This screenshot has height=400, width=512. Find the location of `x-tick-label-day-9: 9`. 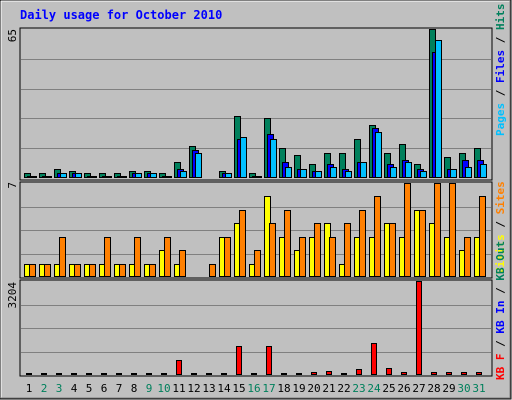

x-tick-label-day-9: 9 is located at coordinates (149, 388).